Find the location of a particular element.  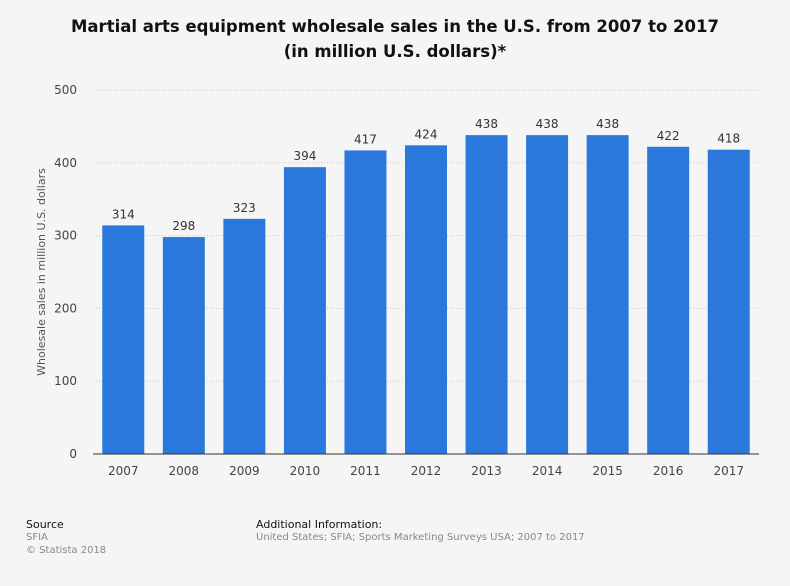

y-tick-label-100: 100 is located at coordinates (65, 381).